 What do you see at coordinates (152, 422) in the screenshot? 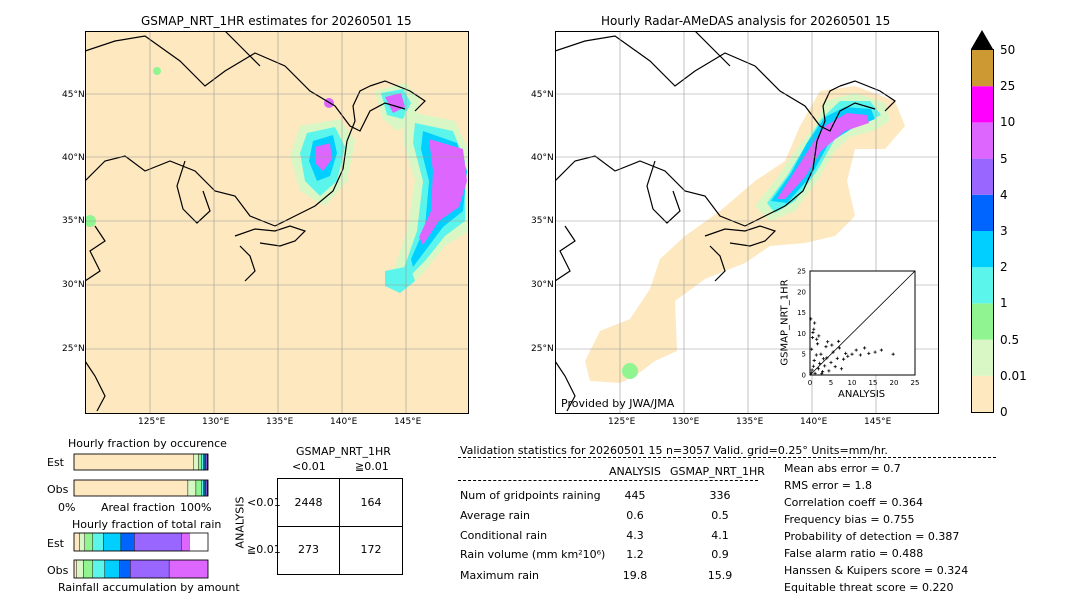
I see `left-lon-label: 125°E` at bounding box center [152, 422].